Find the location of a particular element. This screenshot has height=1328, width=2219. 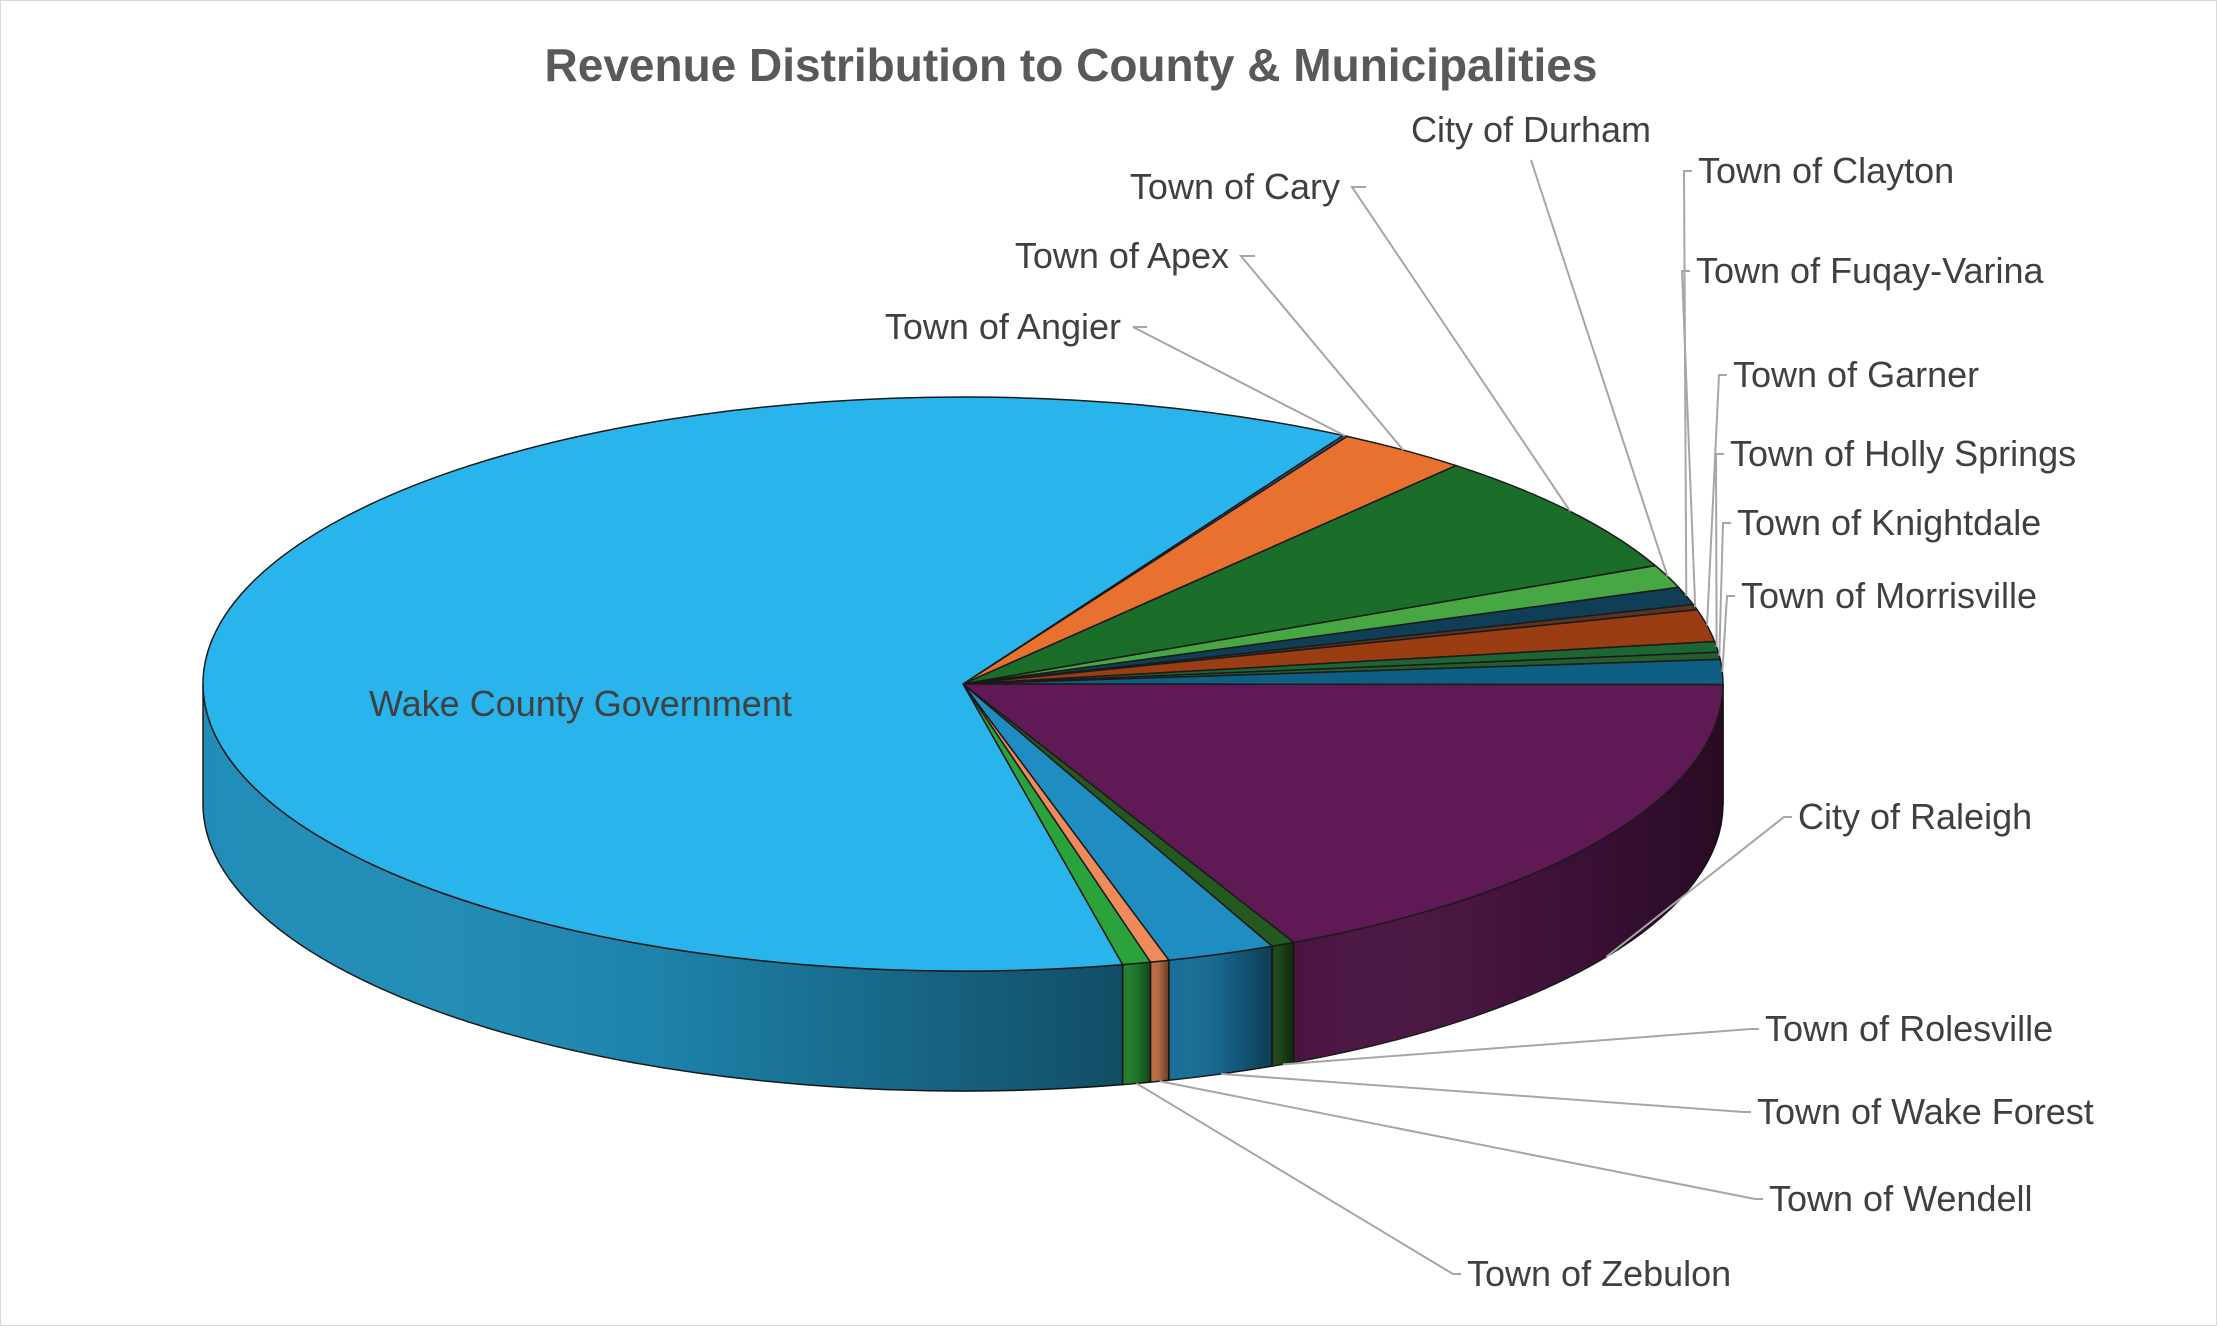

label-city-of-raleigh: City of Raleigh is located at coordinates (1915, 816).